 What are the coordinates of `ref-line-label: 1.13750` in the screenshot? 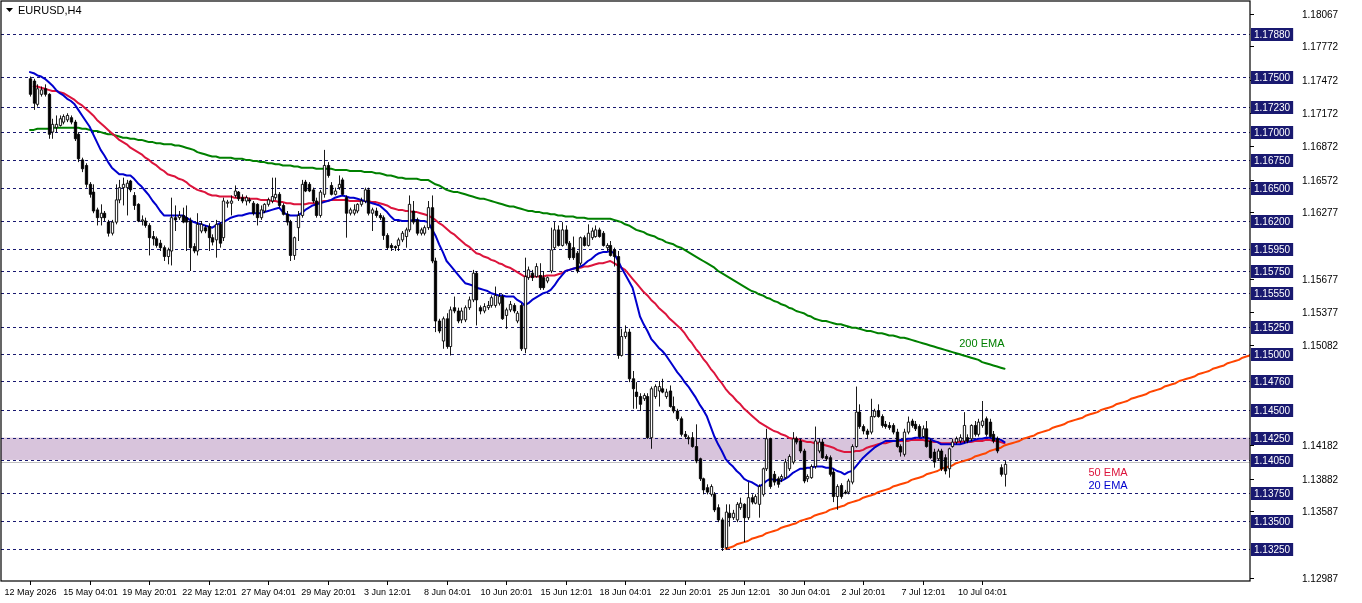 It's located at (1272, 493).